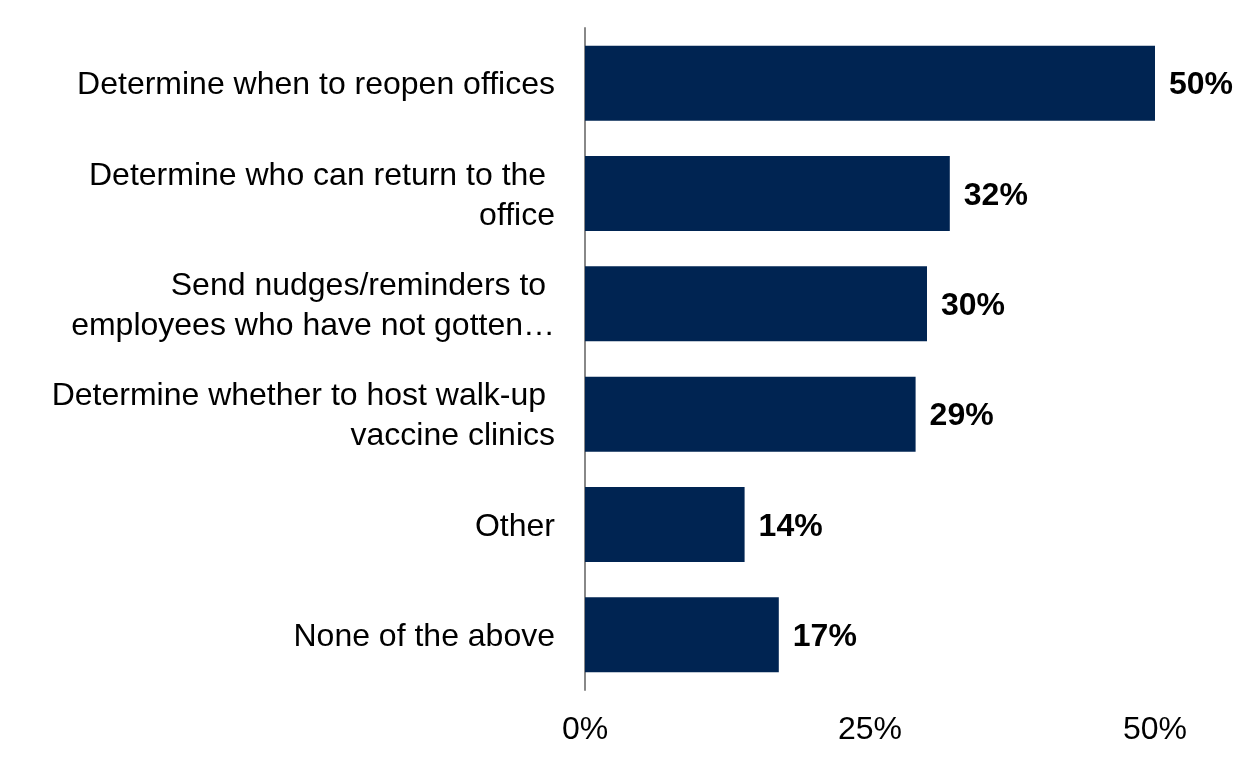 The width and height of the screenshot is (1248, 767). I want to click on y-tick-label: Other, so click(515, 524).